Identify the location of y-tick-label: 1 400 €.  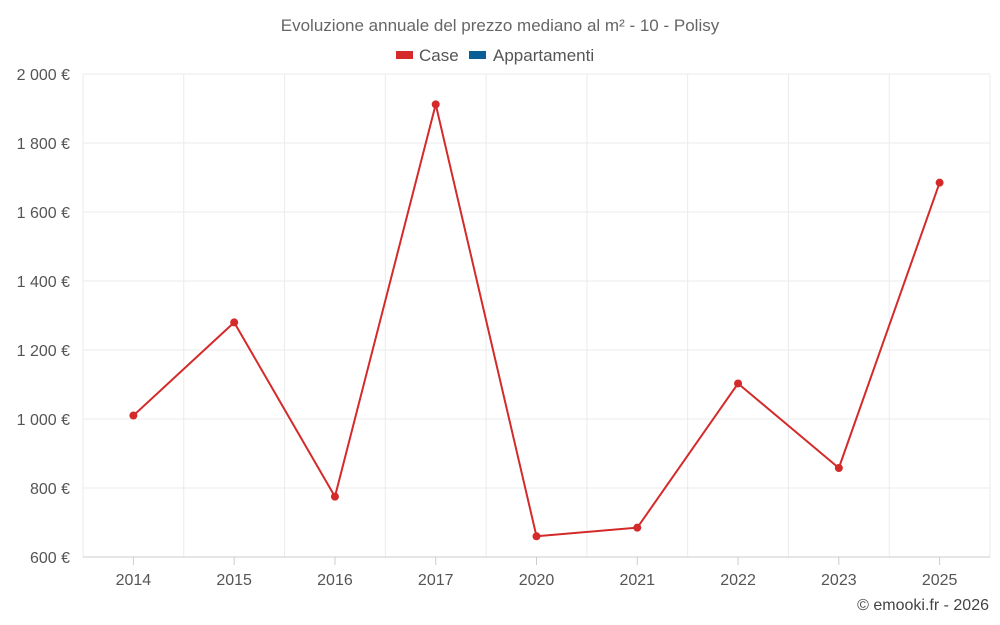
(43, 282).